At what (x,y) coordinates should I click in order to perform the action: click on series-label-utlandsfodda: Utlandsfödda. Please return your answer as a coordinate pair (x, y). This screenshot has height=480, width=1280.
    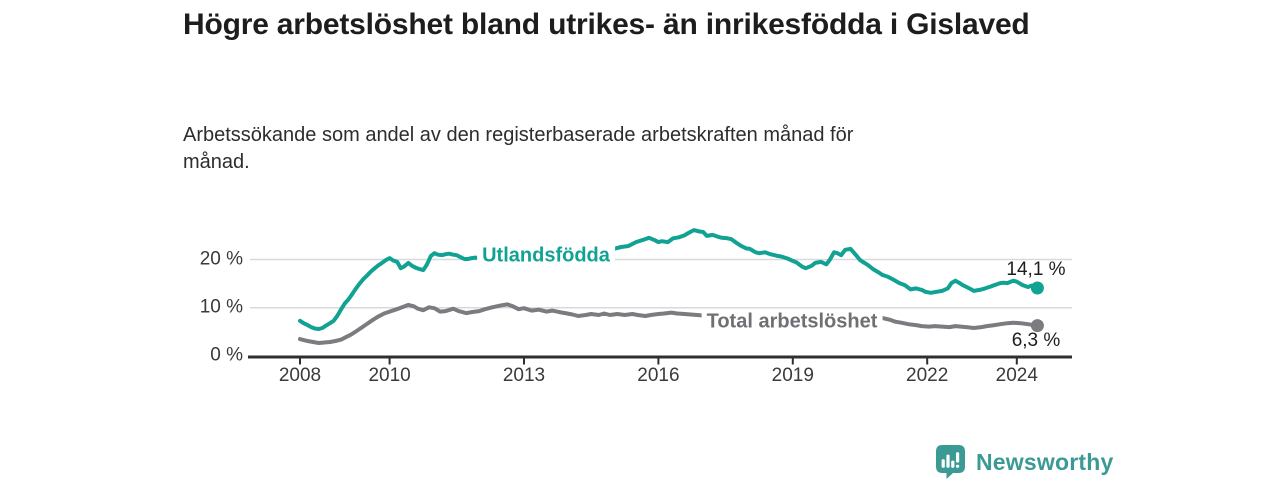
    Looking at the image, I should click on (546, 256).